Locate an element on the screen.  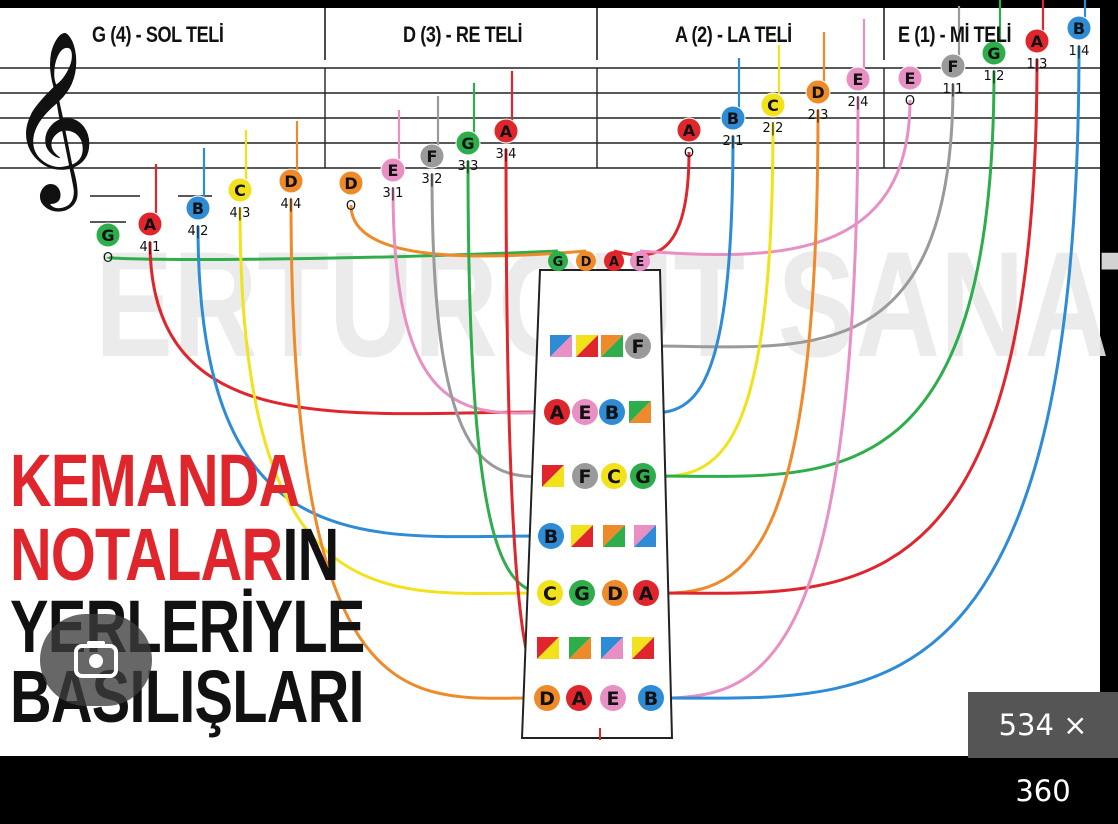
finger-label: 4|2 is located at coordinates (198, 231).